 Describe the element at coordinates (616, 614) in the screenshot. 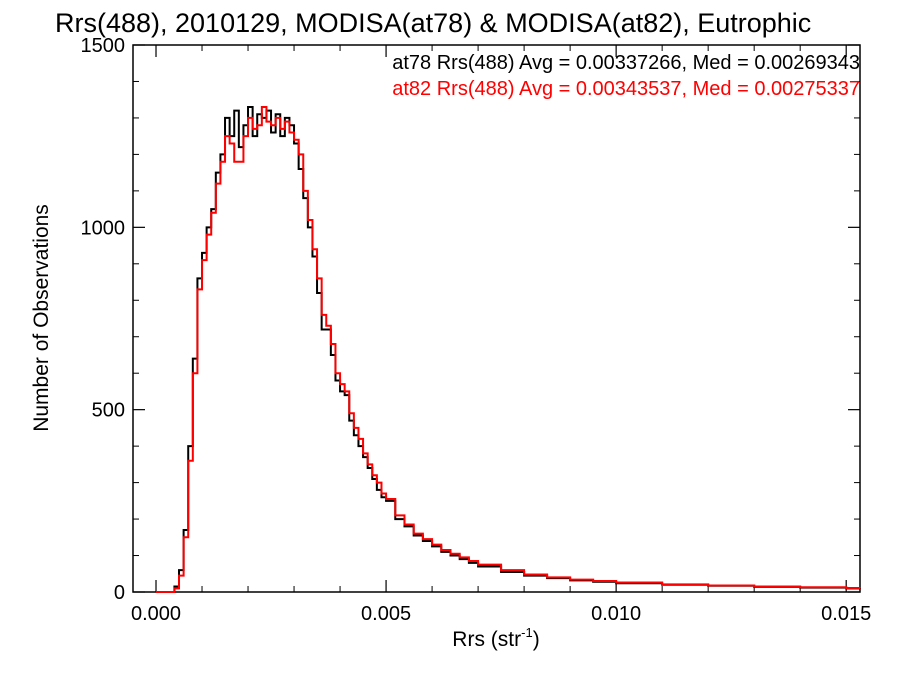

I see `x-tick-label: 0.010` at that location.